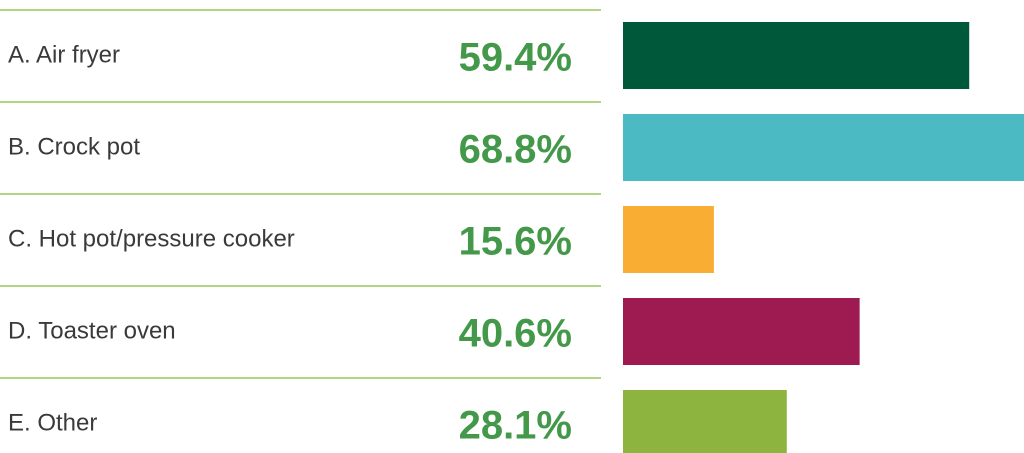 The image size is (1024, 453). Describe the element at coordinates (64, 54) in the screenshot. I see `category-label: A. Air fryer` at that location.